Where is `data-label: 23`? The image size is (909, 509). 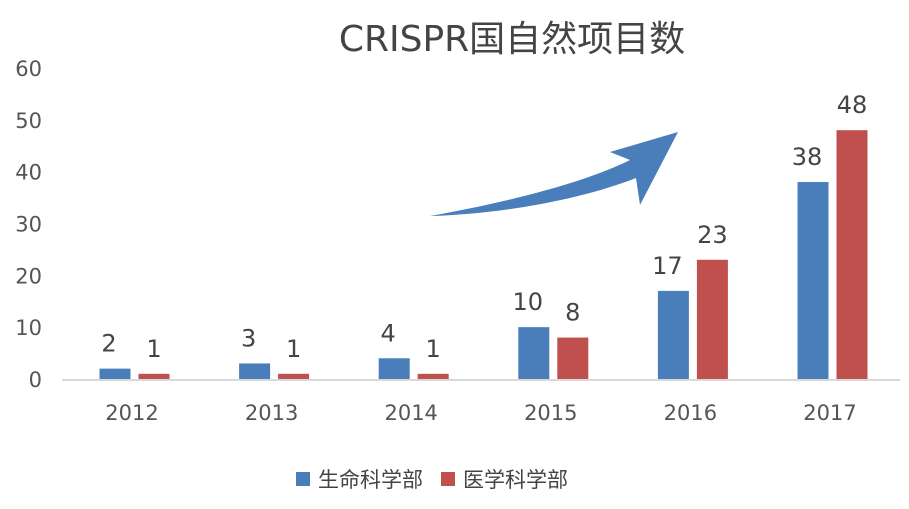
data-label: 23 is located at coordinates (712, 235).